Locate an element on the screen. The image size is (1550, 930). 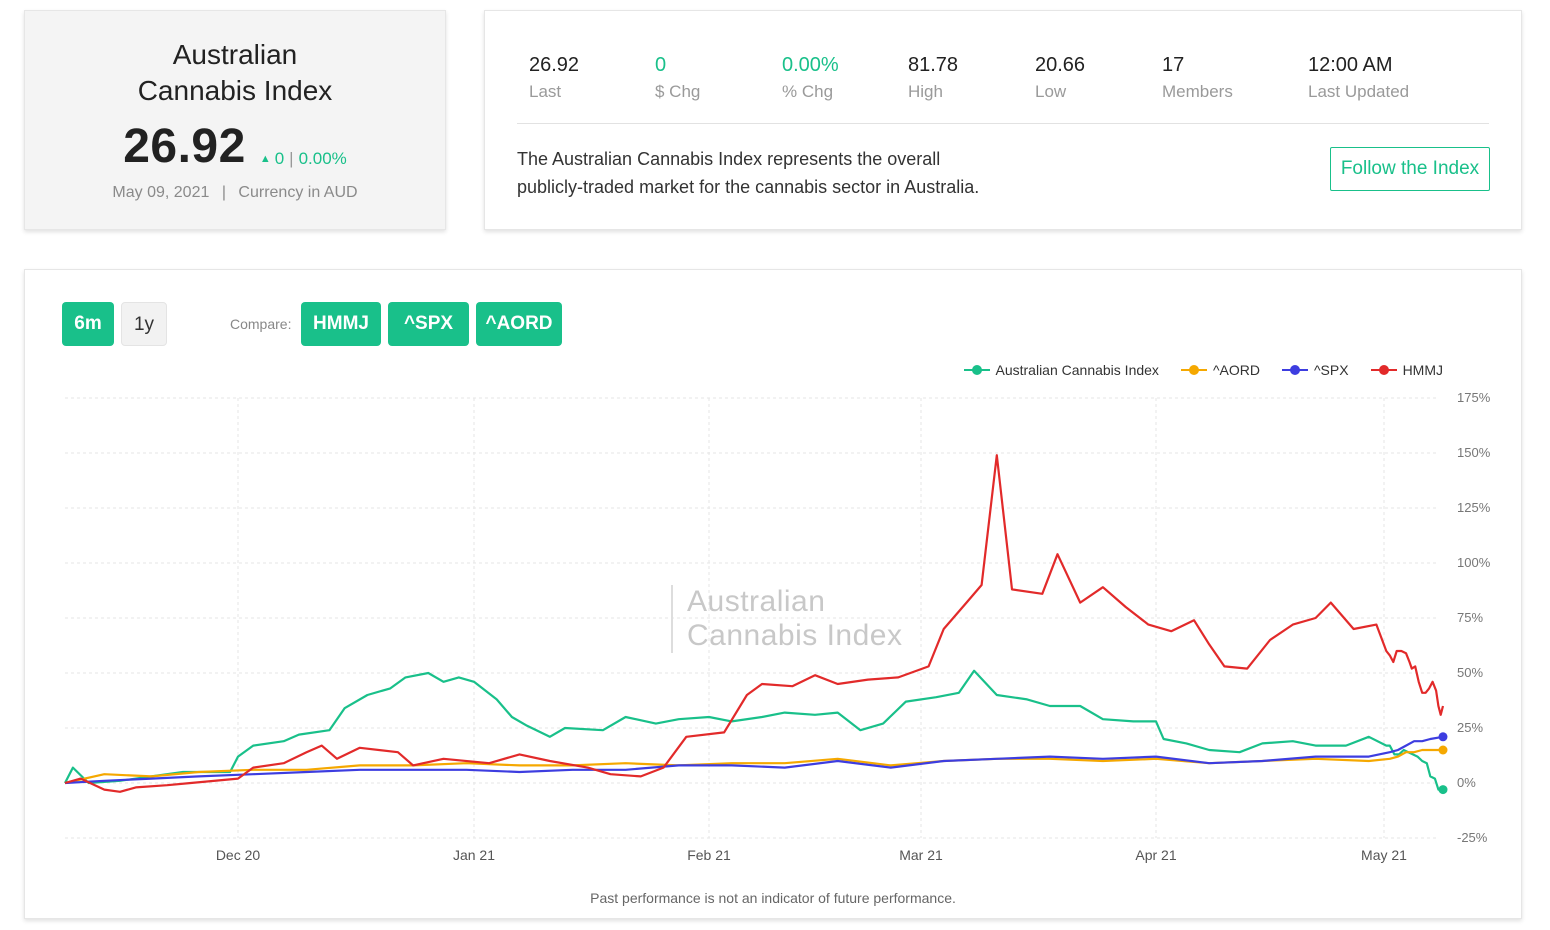
series-line-aord is located at coordinates (753, 766).